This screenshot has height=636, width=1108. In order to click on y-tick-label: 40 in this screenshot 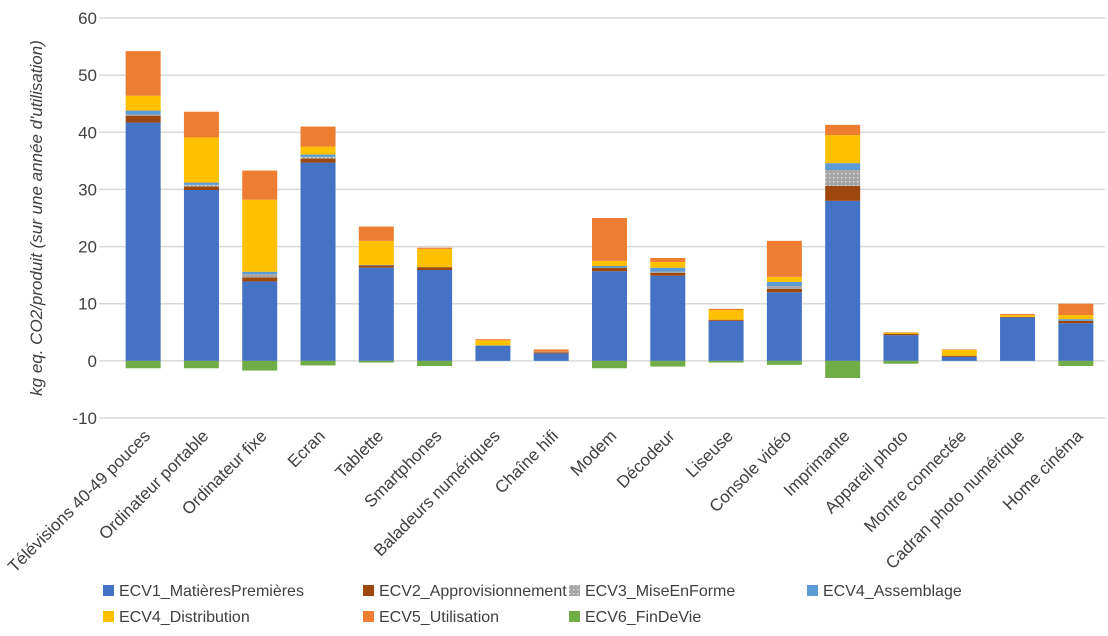, I will do `click(87, 132)`.